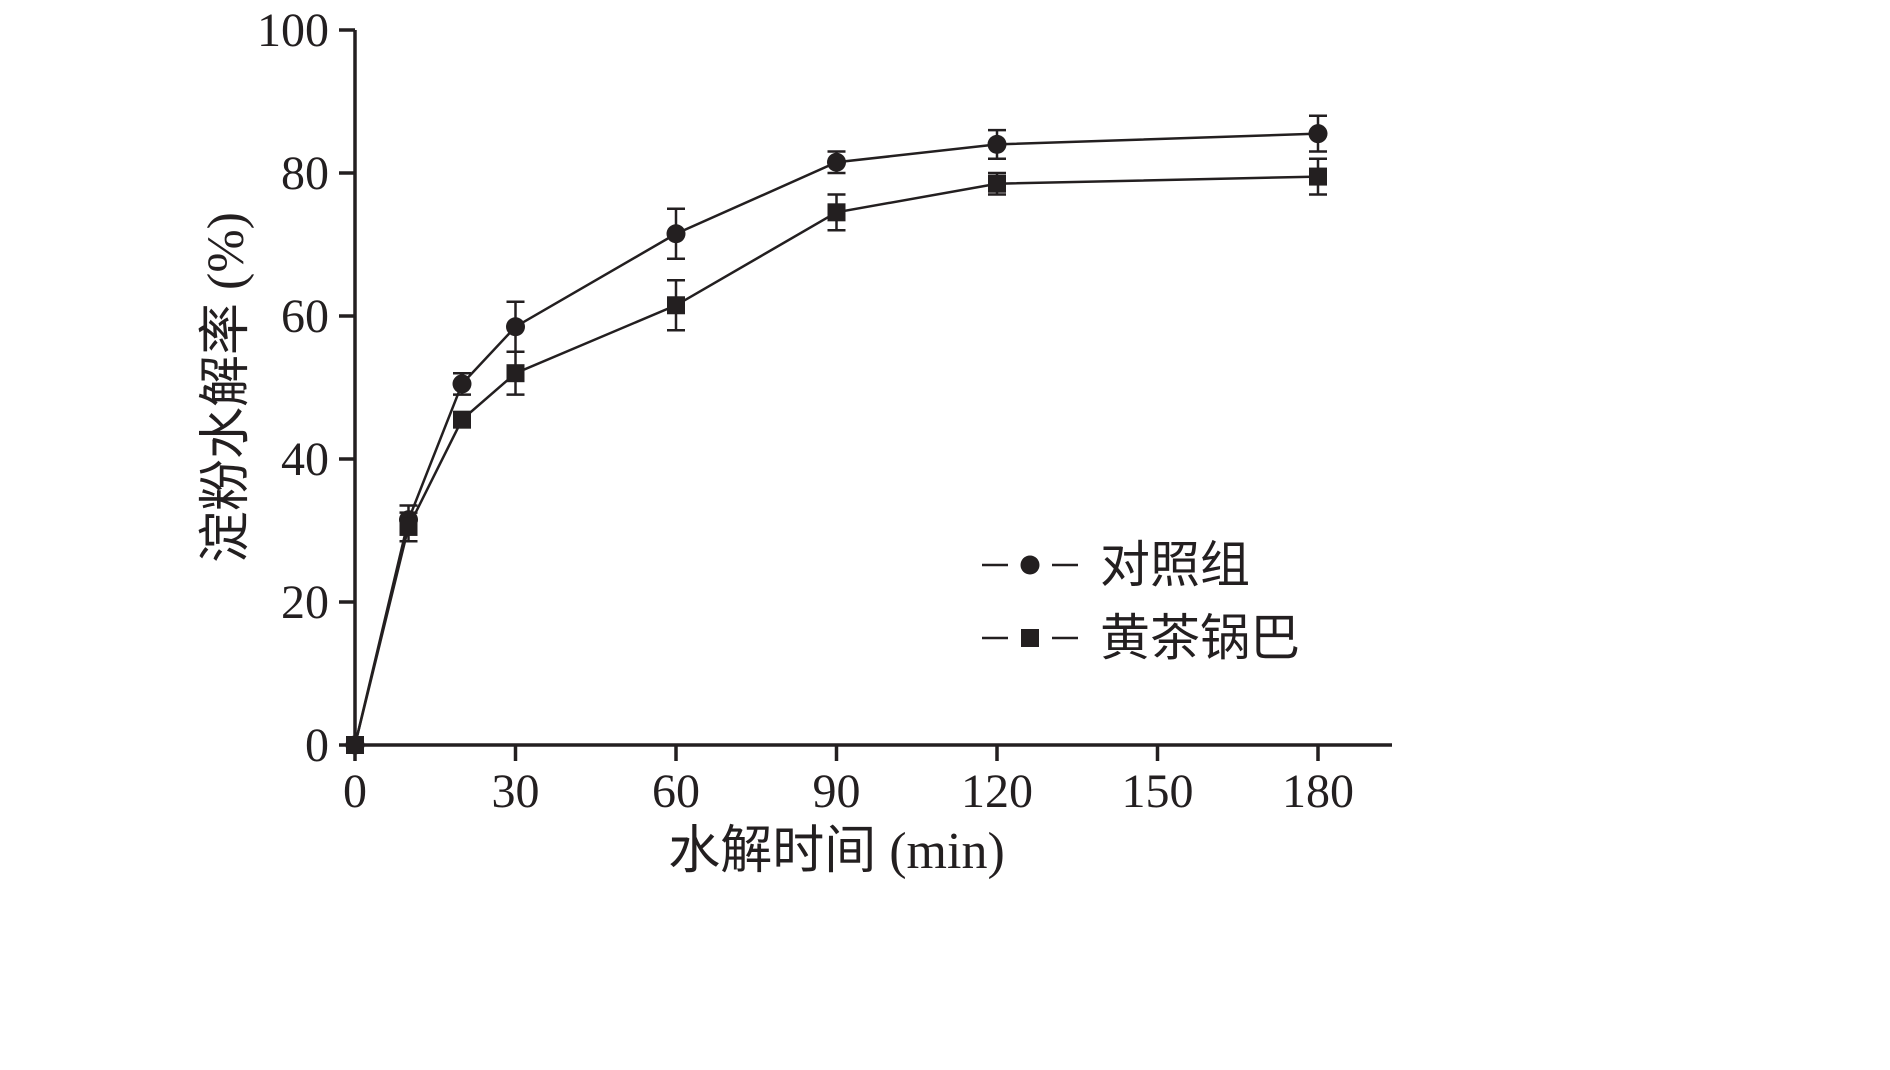 The width and height of the screenshot is (1890, 1070). I want to click on x-tick-label: 180, so click(1318, 791).